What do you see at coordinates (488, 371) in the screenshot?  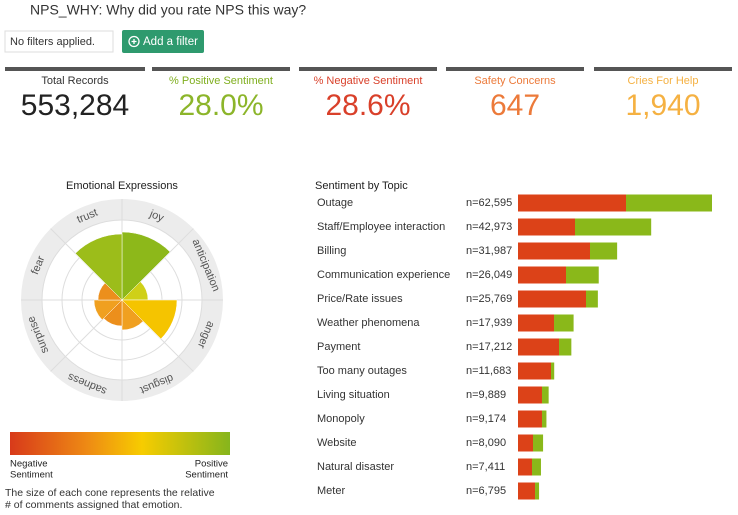 I see `topic-count: n=11,683` at bounding box center [488, 371].